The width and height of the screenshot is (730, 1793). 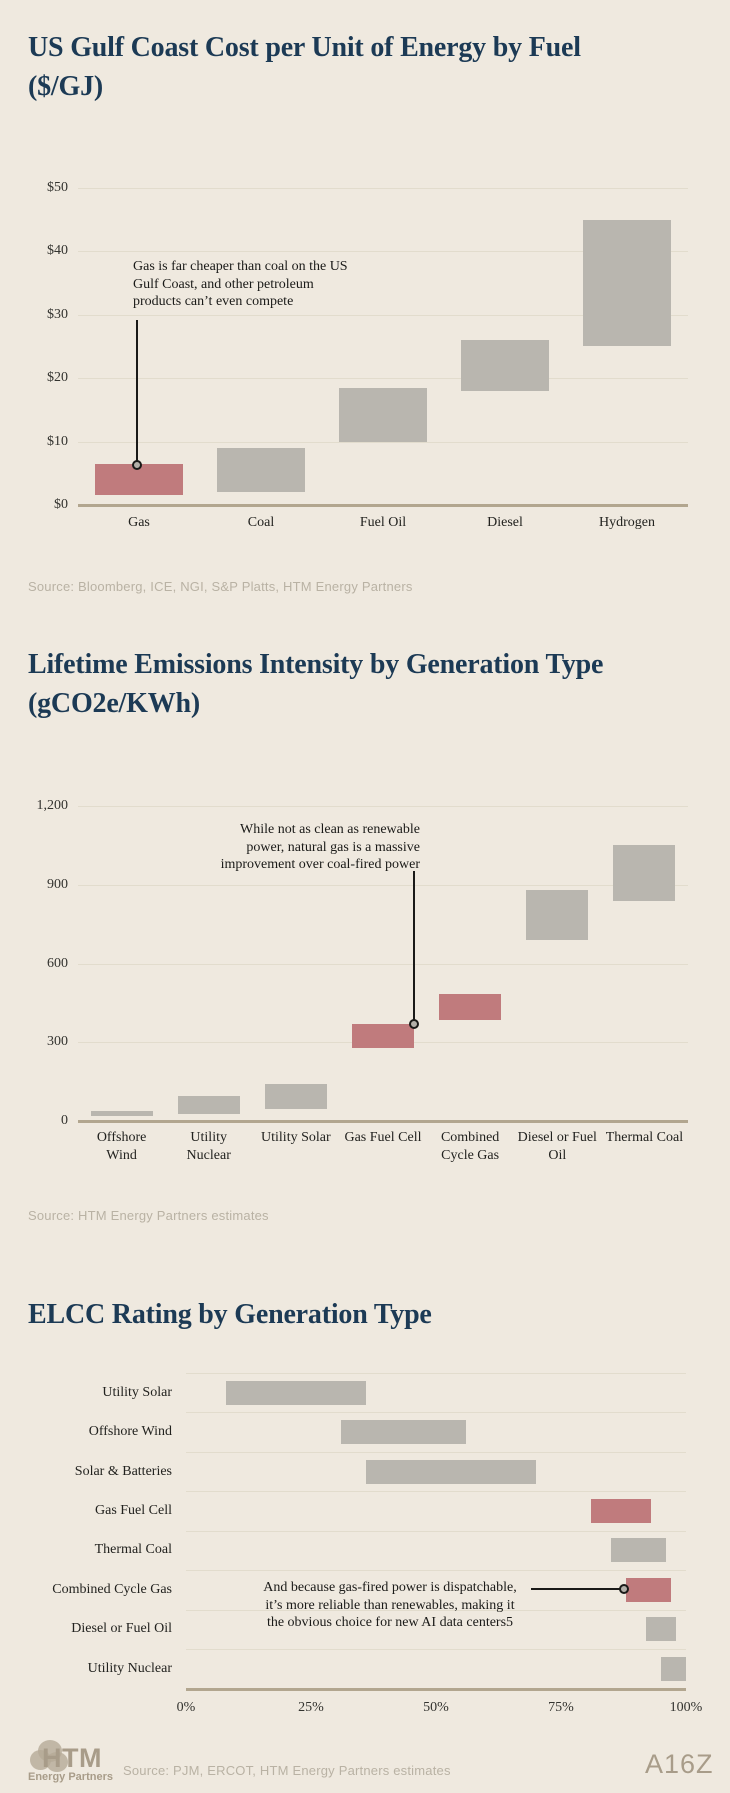 I want to click on chart2-ytick-300: 300, so click(x=57, y=1042).